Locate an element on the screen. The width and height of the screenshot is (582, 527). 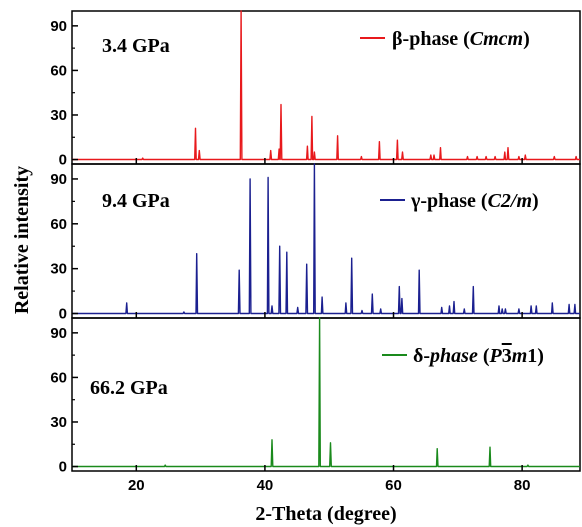
panel-middle-legend-label: γ-phase (C2/m) is located at coordinates (474, 201).